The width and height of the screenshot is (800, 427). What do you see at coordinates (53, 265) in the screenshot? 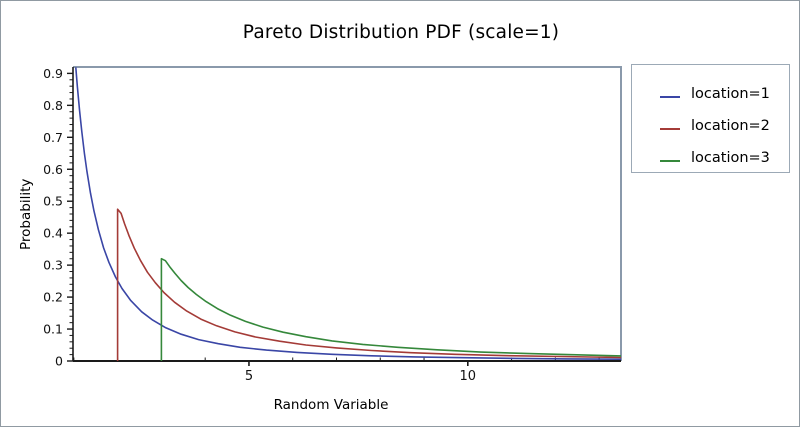
I see `svg-text: 0.3` at bounding box center [53, 265].